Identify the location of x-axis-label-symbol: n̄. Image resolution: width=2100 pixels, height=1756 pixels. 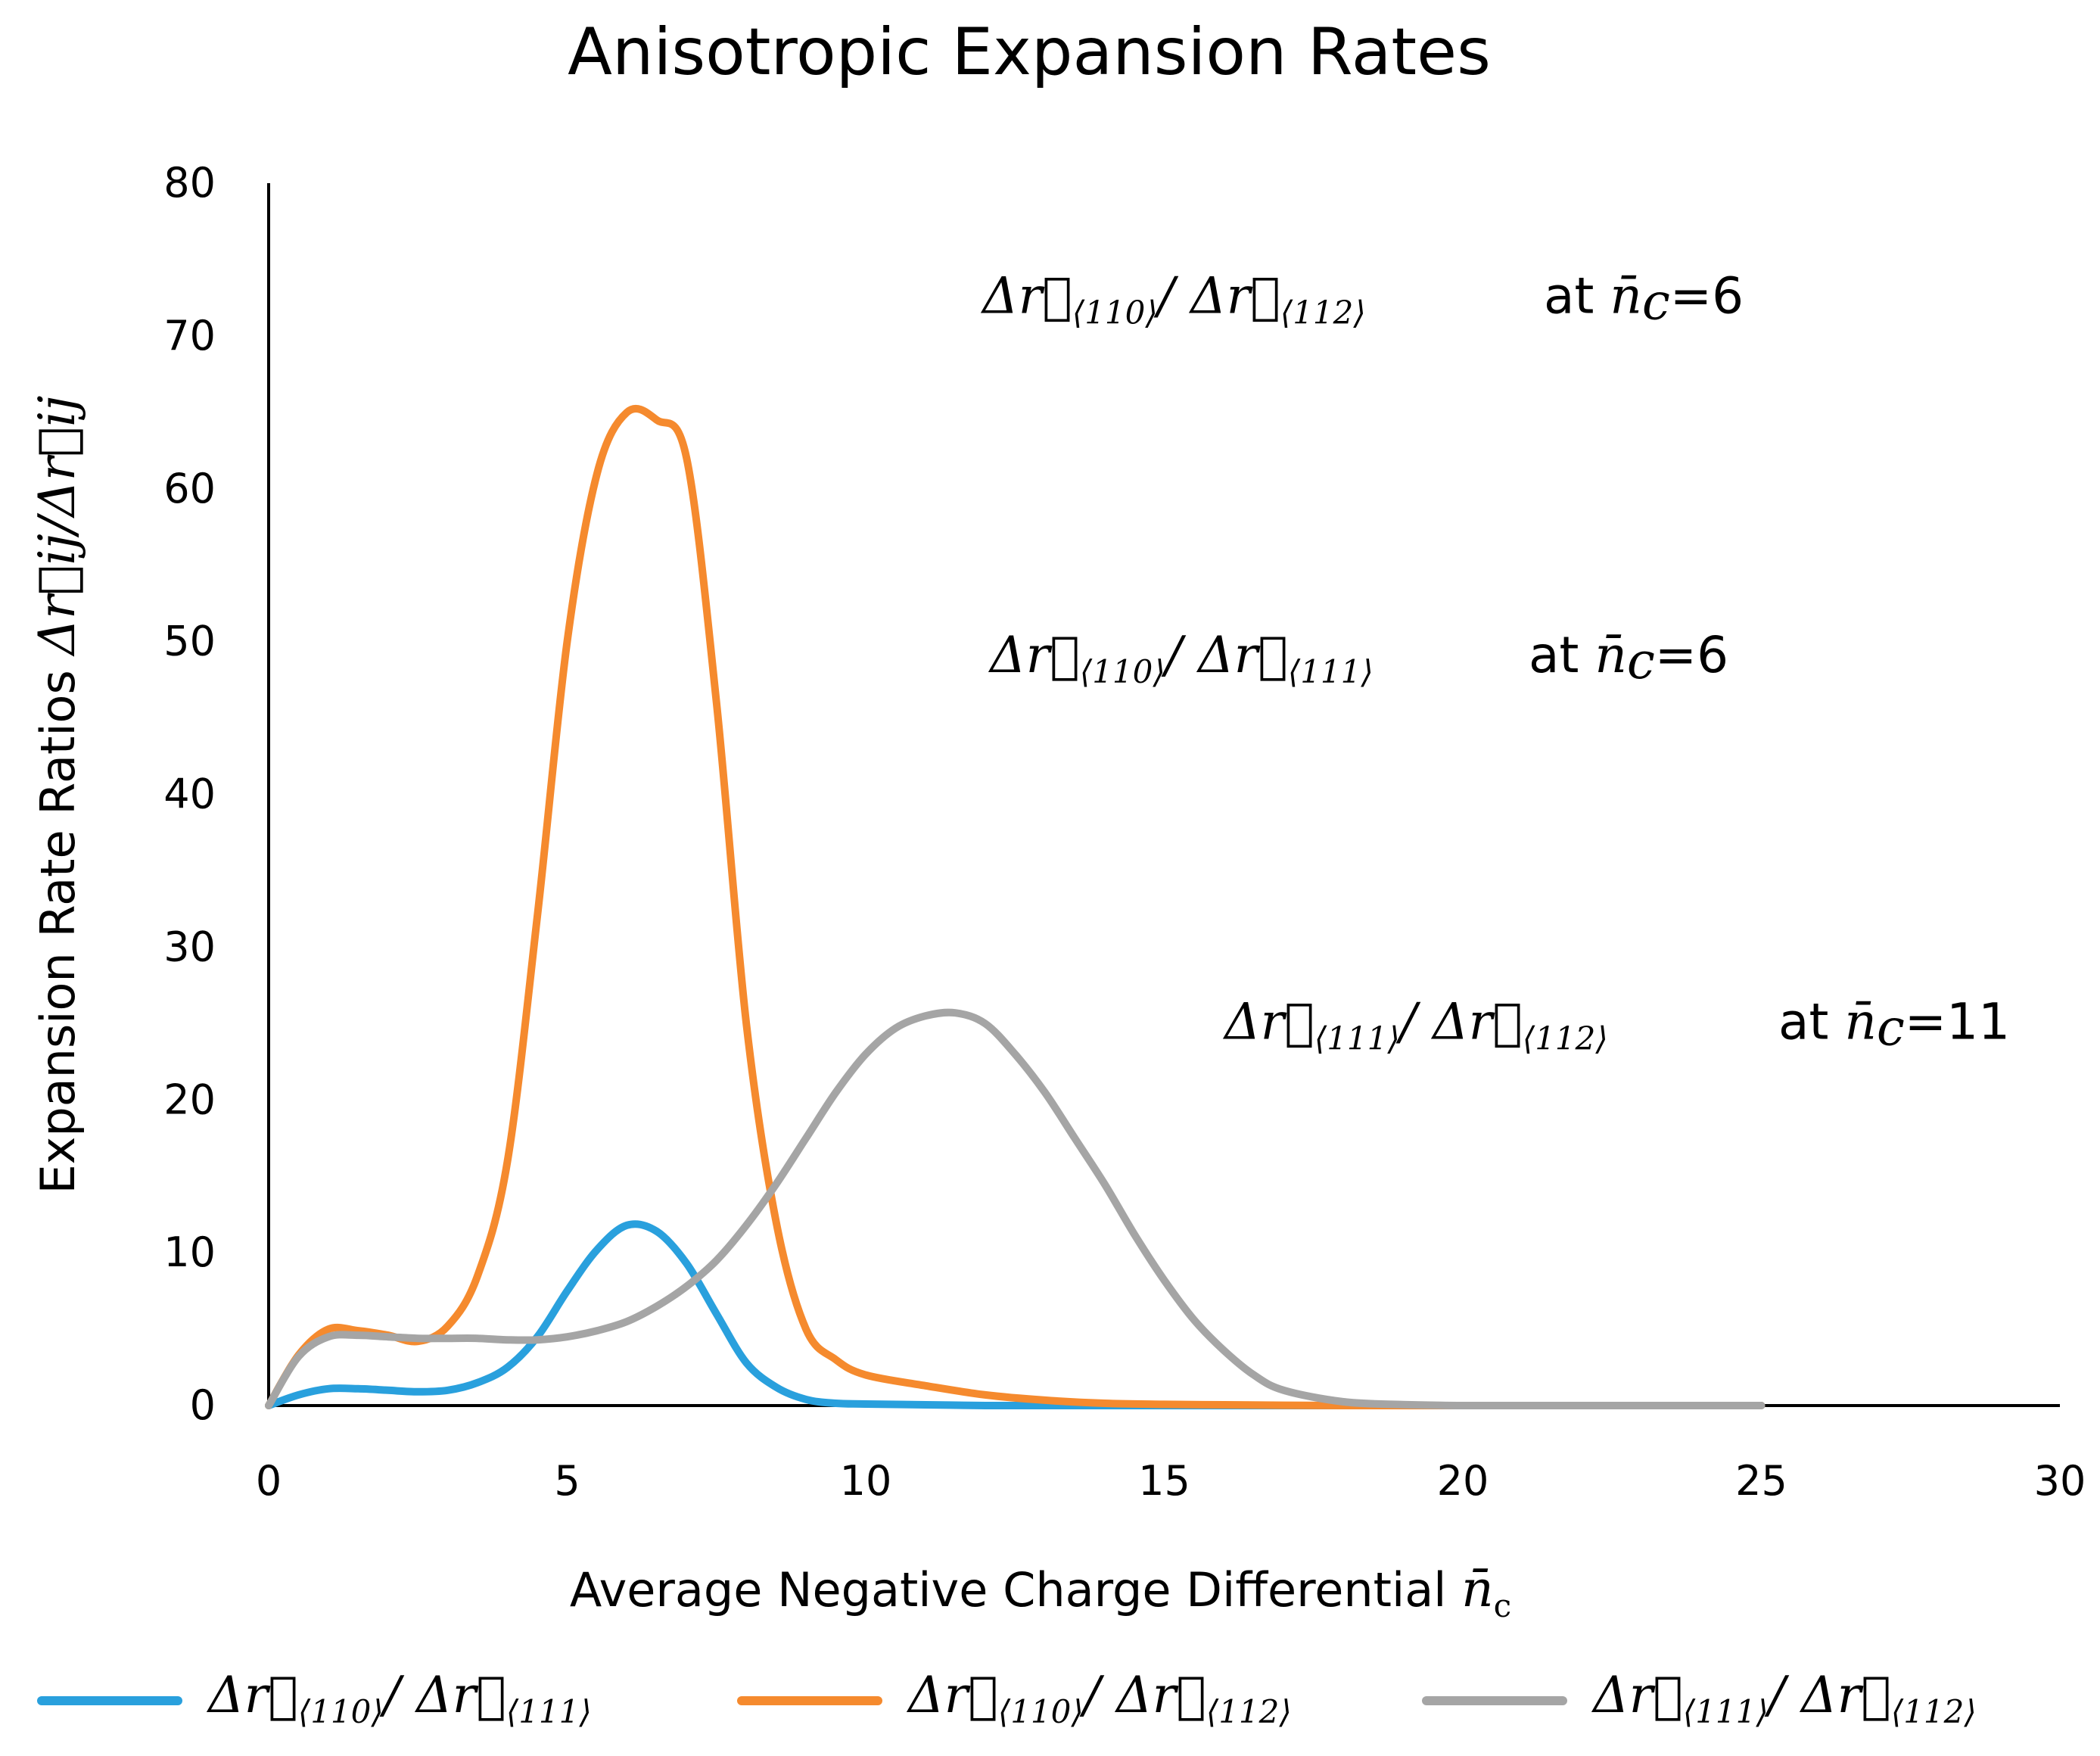
(1477, 1589).